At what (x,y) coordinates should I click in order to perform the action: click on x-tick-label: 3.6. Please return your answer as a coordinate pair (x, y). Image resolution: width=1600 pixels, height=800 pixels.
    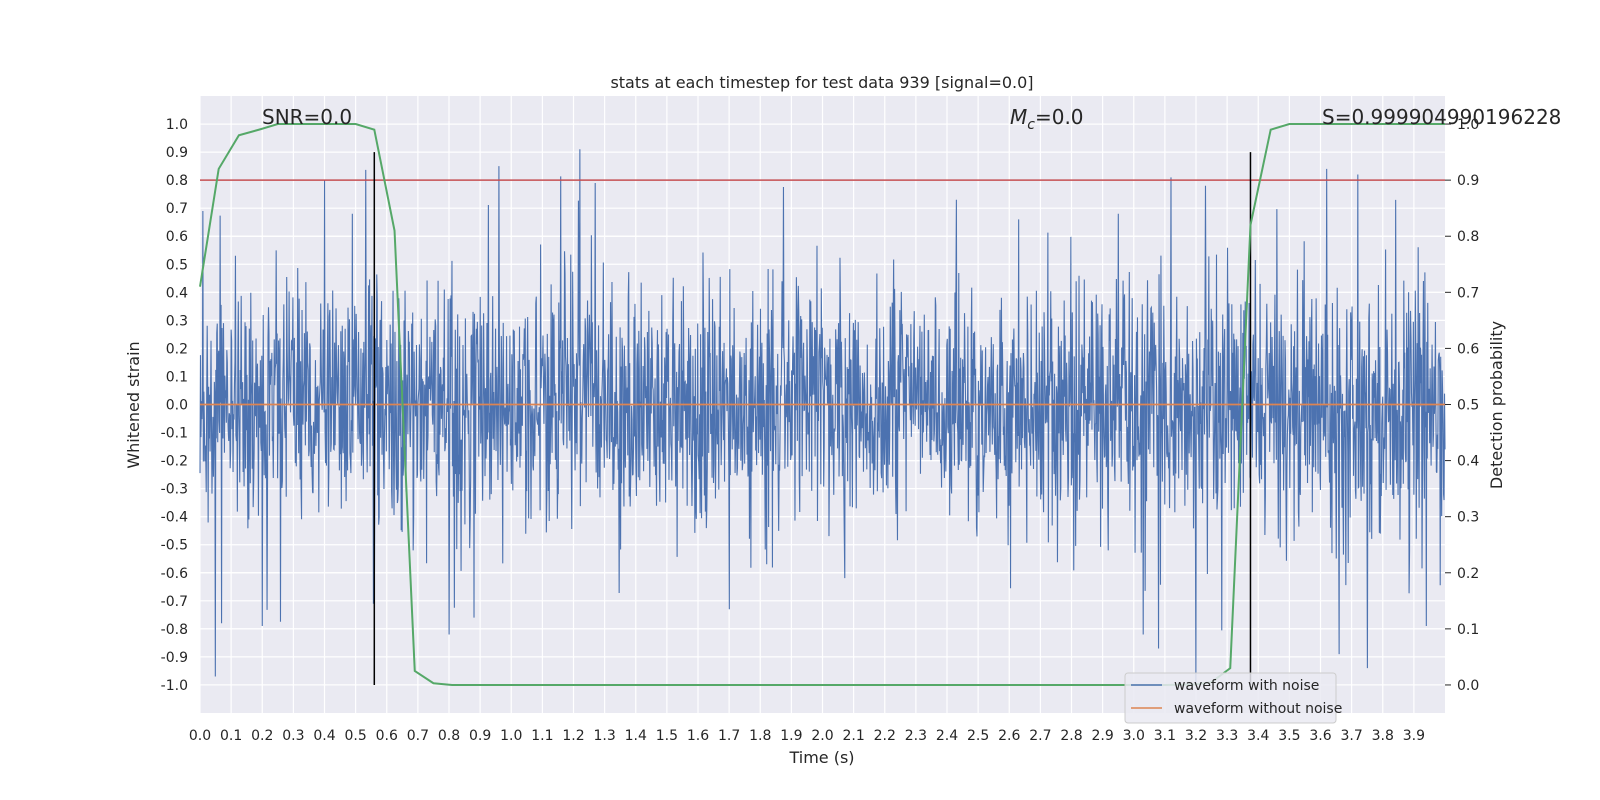
    Looking at the image, I should click on (1320, 736).